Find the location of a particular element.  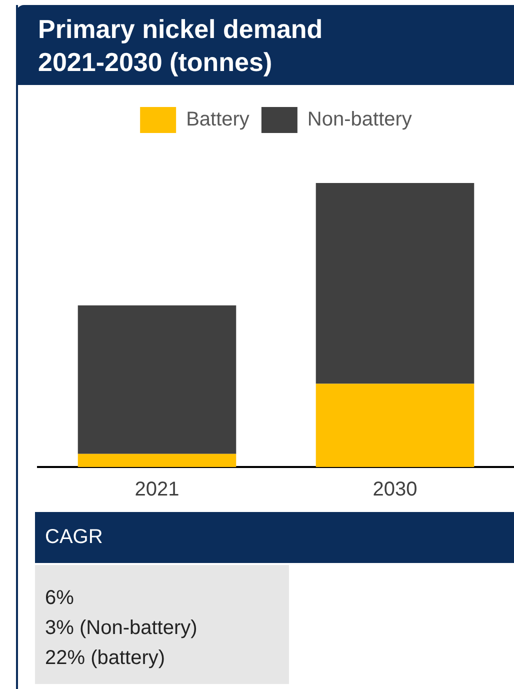

x-tick-label: 2030 is located at coordinates (395, 489).